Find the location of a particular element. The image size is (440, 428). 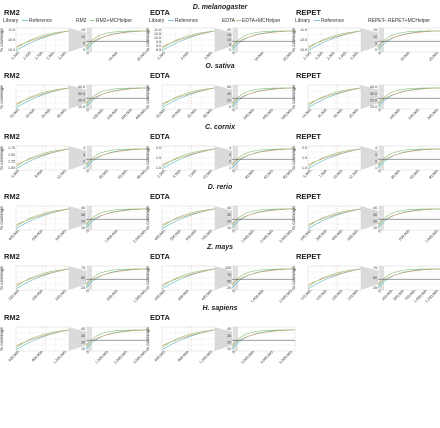

full-xtick-label-3: 6,000,000 is located at coordinates (286, 357).